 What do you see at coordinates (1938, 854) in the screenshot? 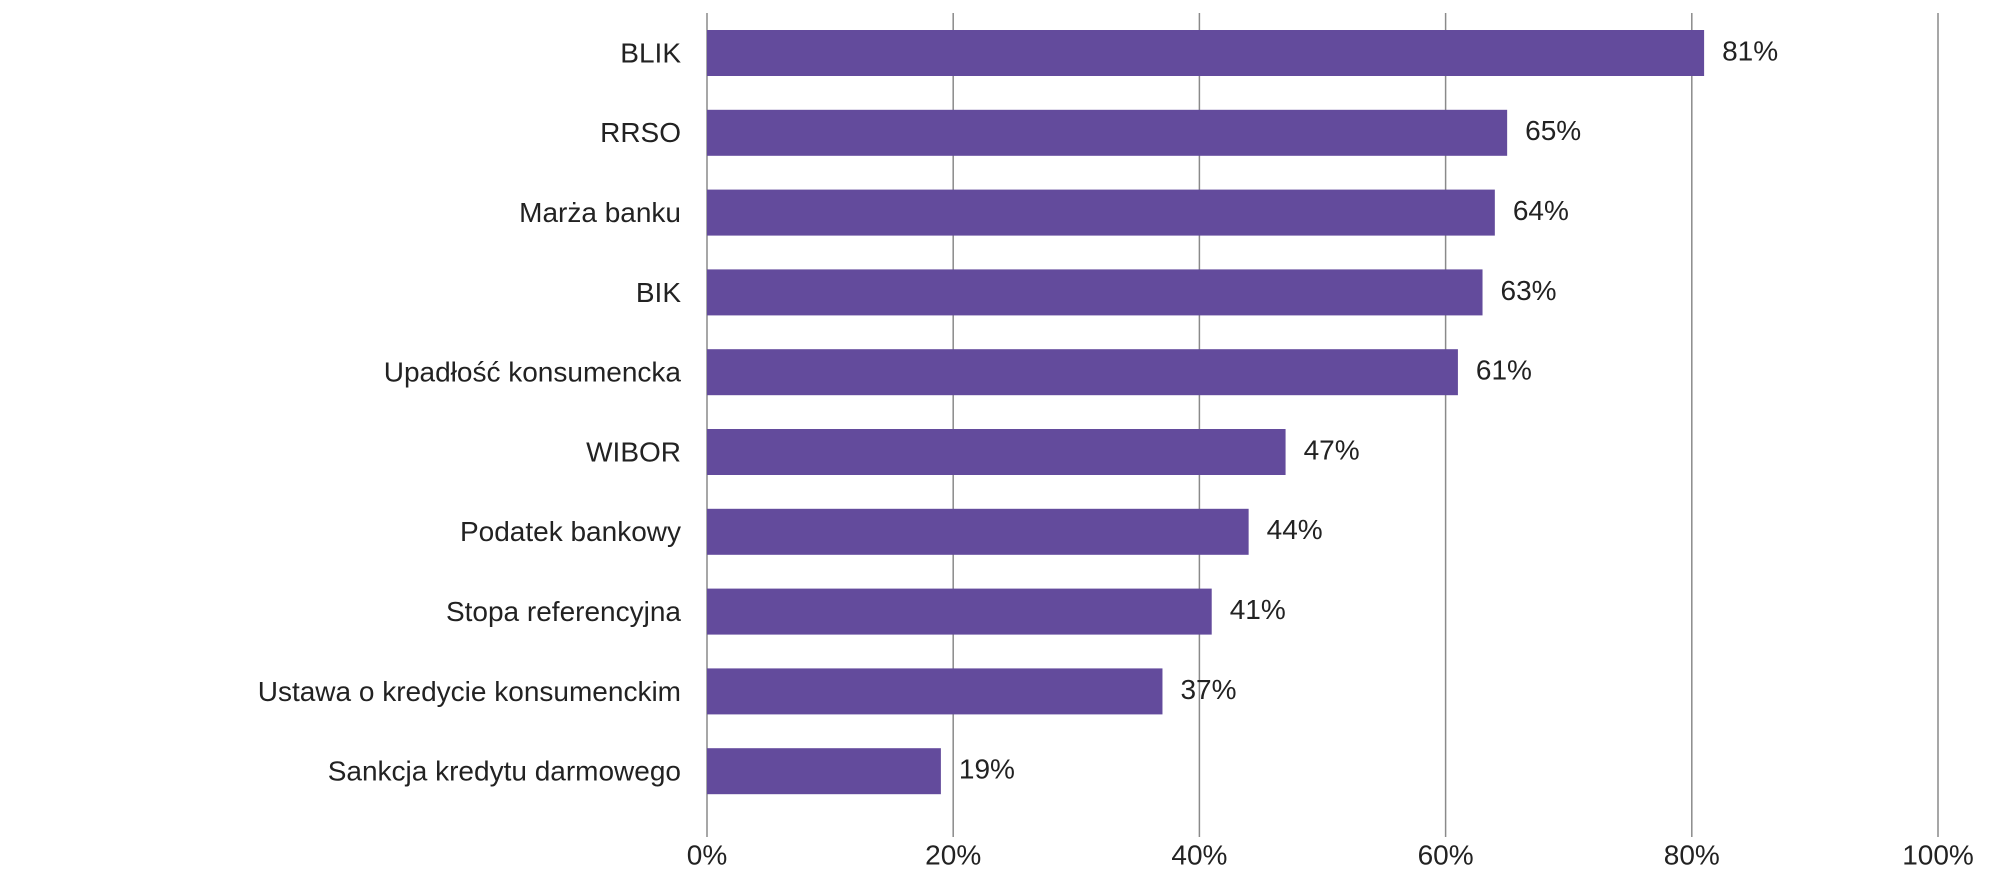
I see `x-tick-label: 100%` at bounding box center [1938, 854].